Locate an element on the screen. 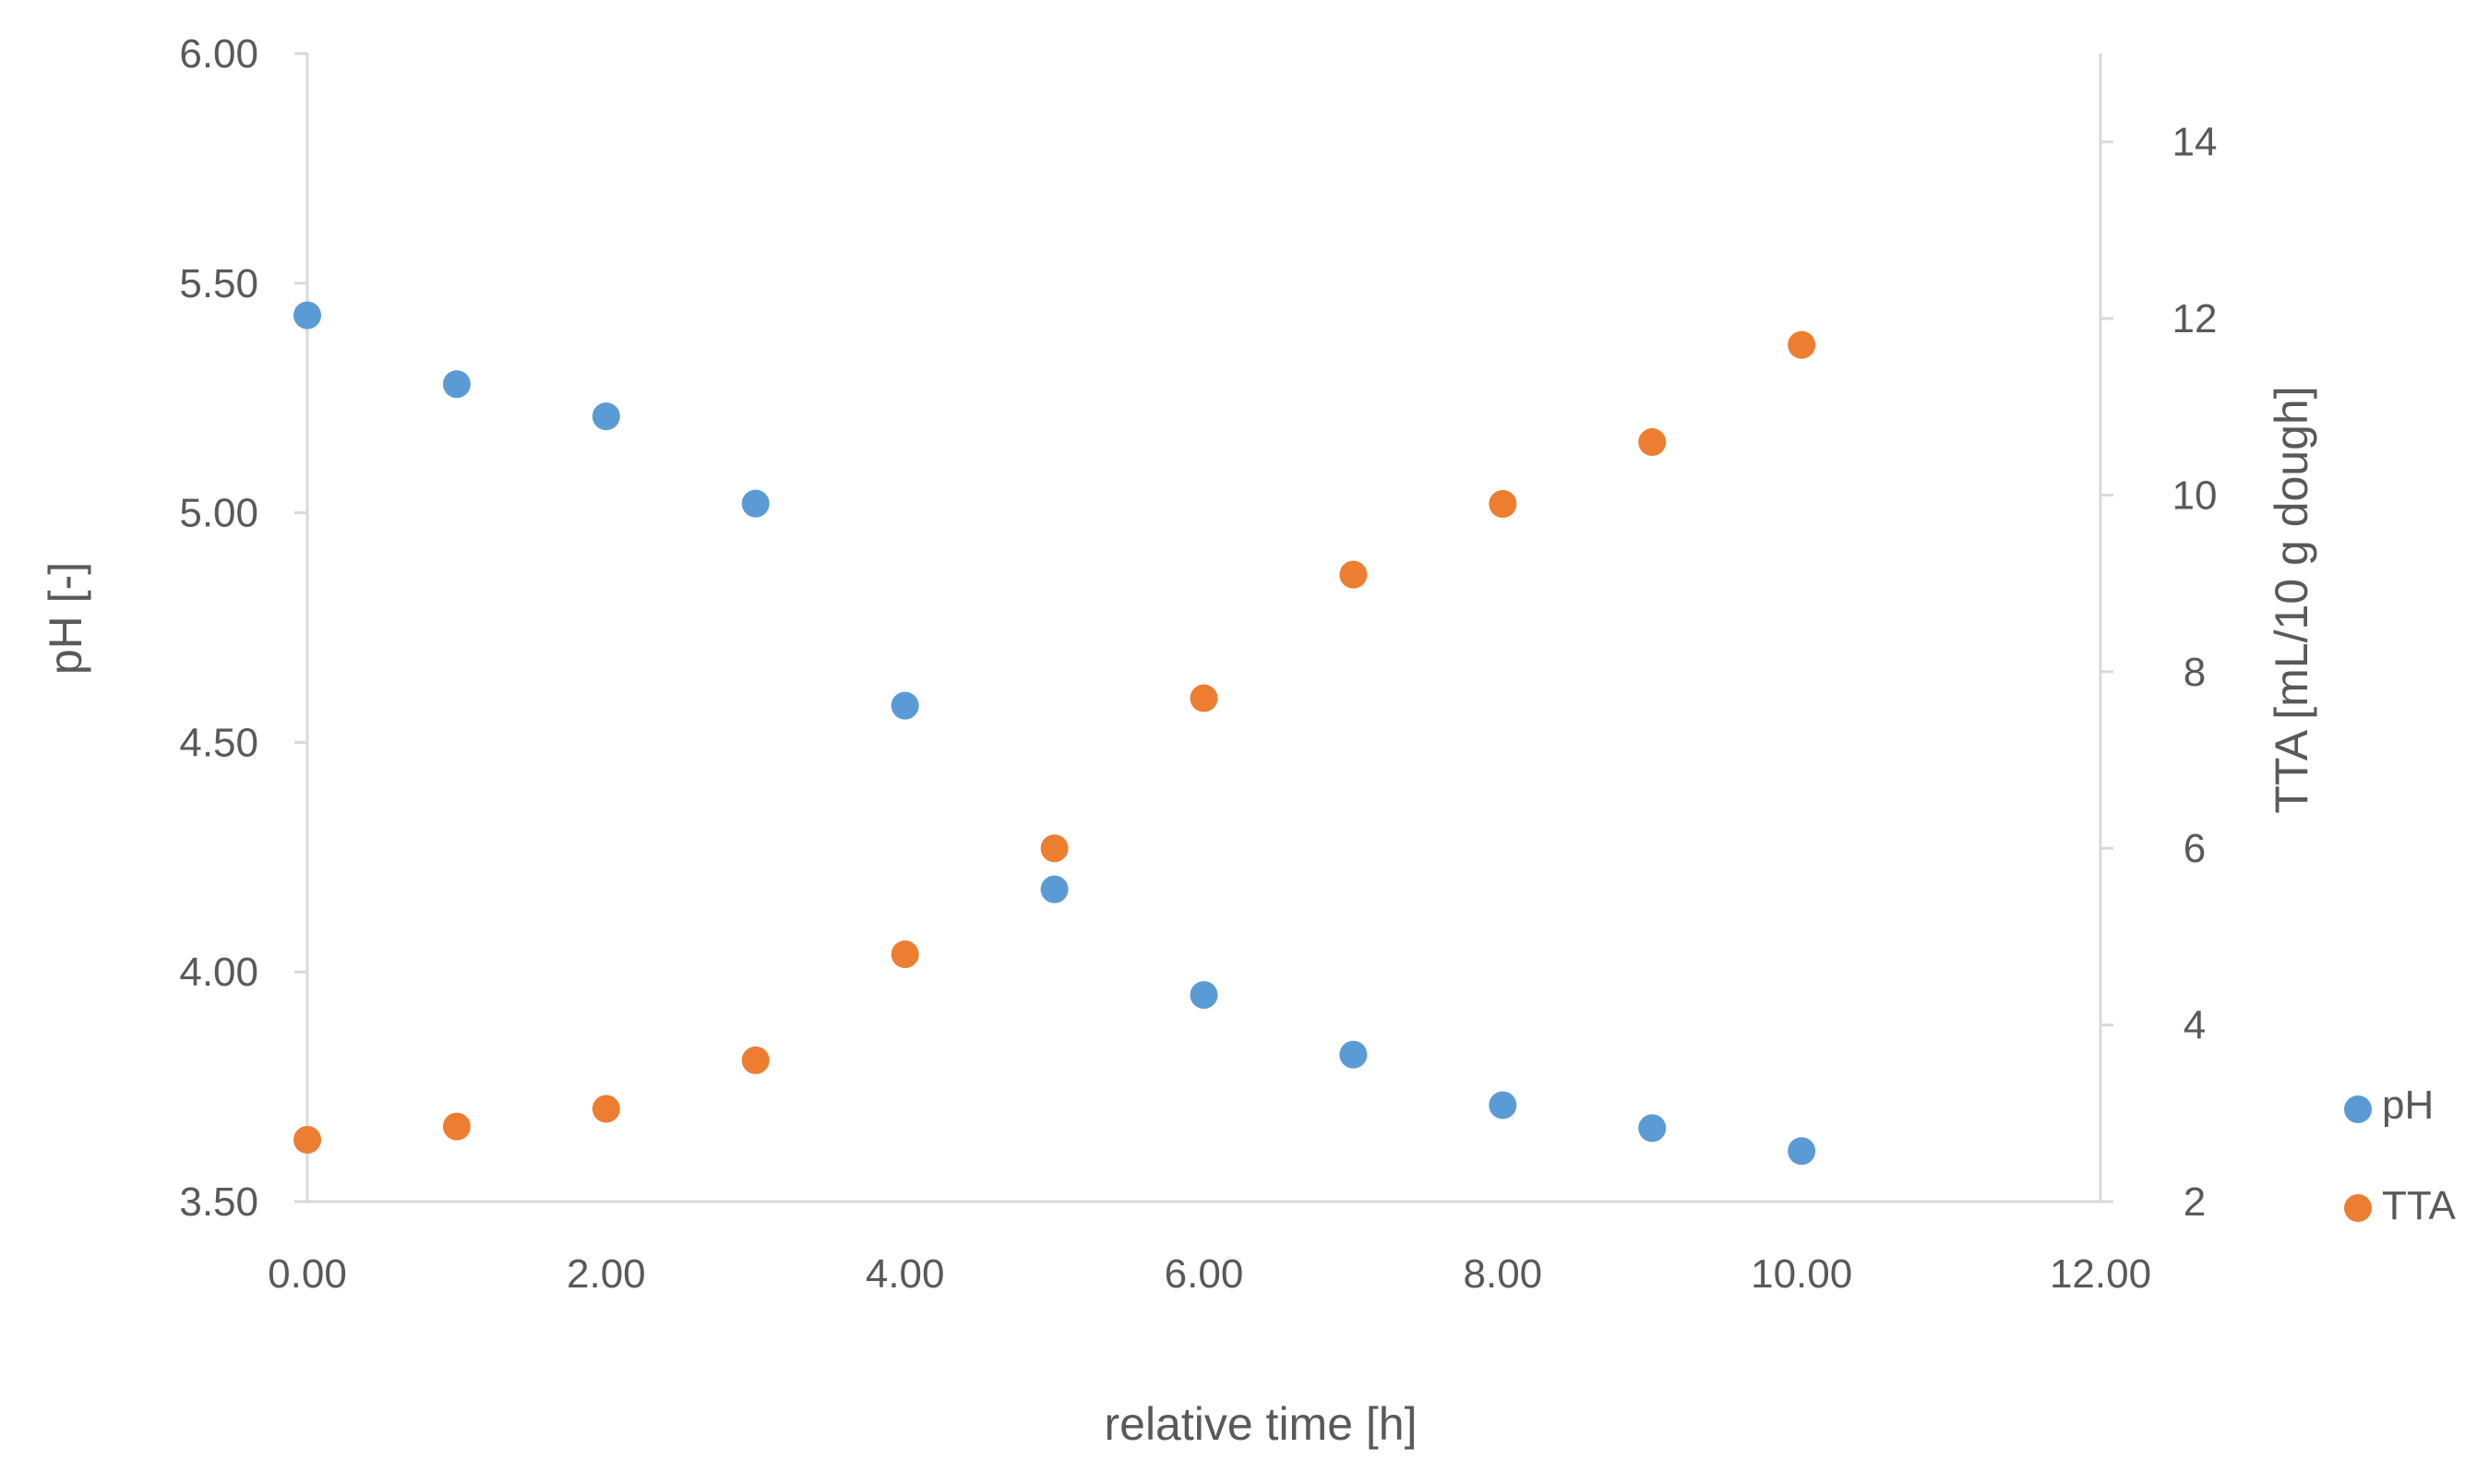 The height and width of the screenshot is (1484, 2489). y2-tick-label: 14 is located at coordinates (2195, 142).